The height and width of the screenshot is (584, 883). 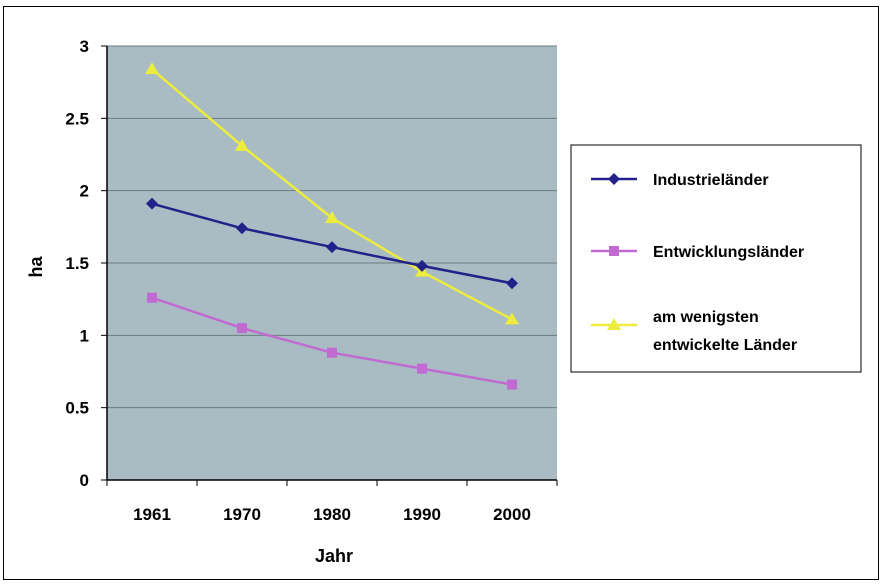 What do you see at coordinates (84, 335) in the screenshot?
I see `y-tick-label: 1` at bounding box center [84, 335].